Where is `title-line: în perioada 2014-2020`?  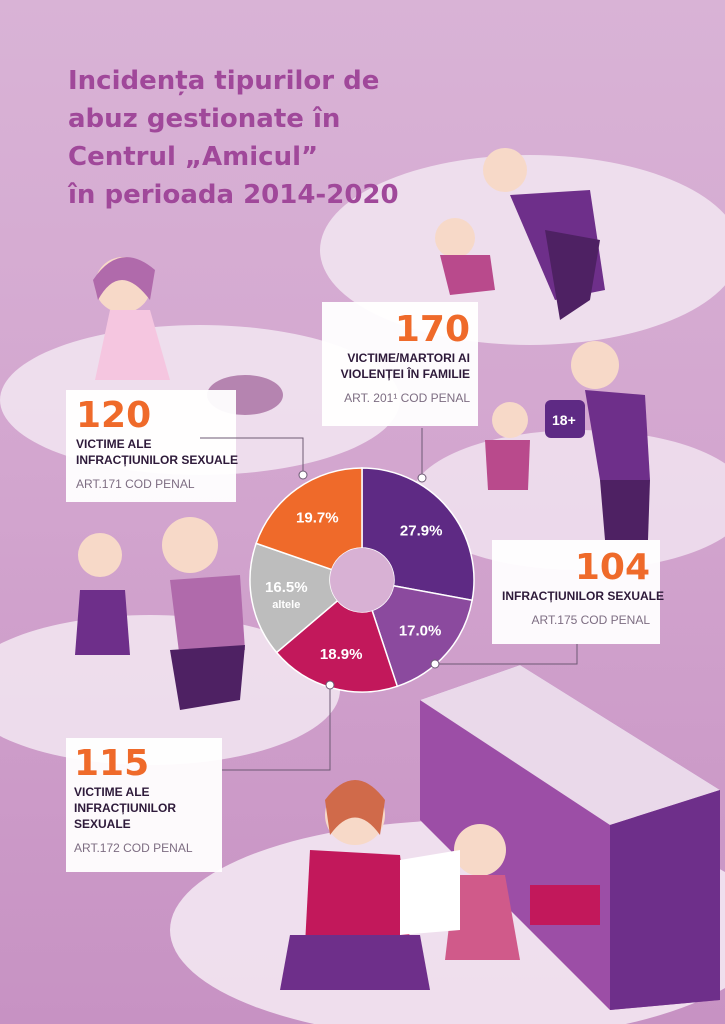 title-line: în perioada 2014-2020 is located at coordinates (233, 195).